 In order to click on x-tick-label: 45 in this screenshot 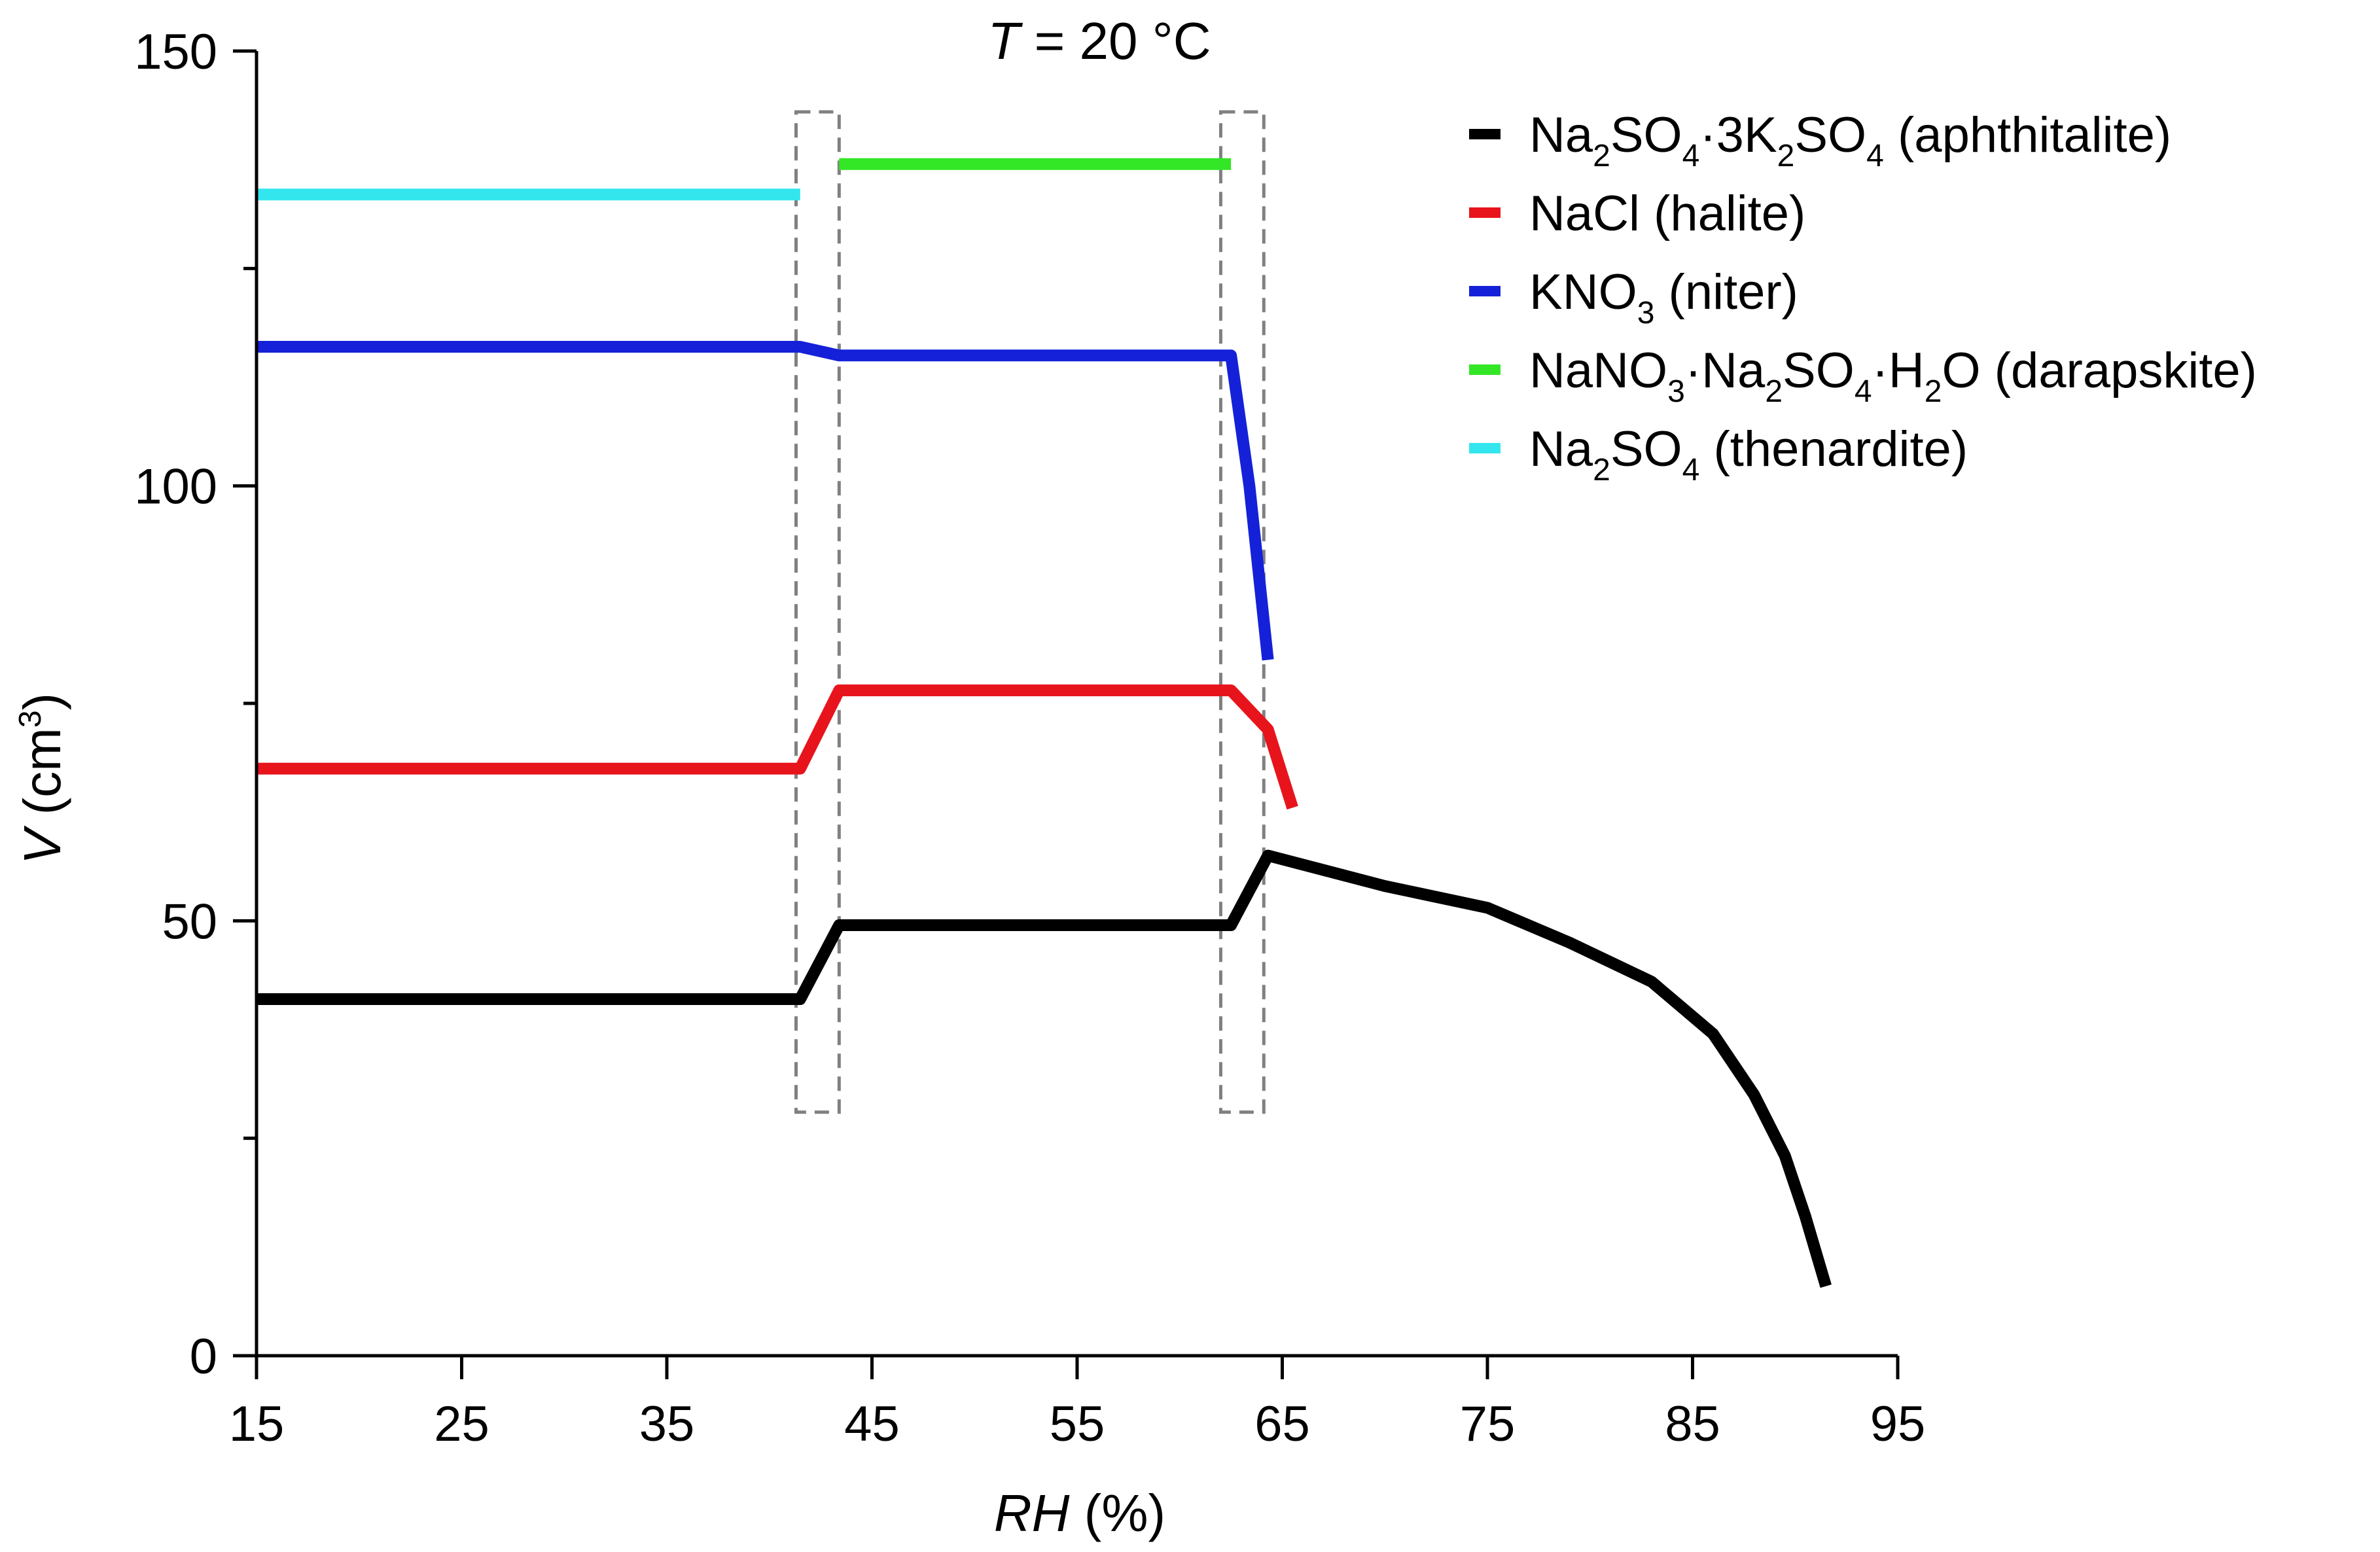, I will do `click(872, 1424)`.